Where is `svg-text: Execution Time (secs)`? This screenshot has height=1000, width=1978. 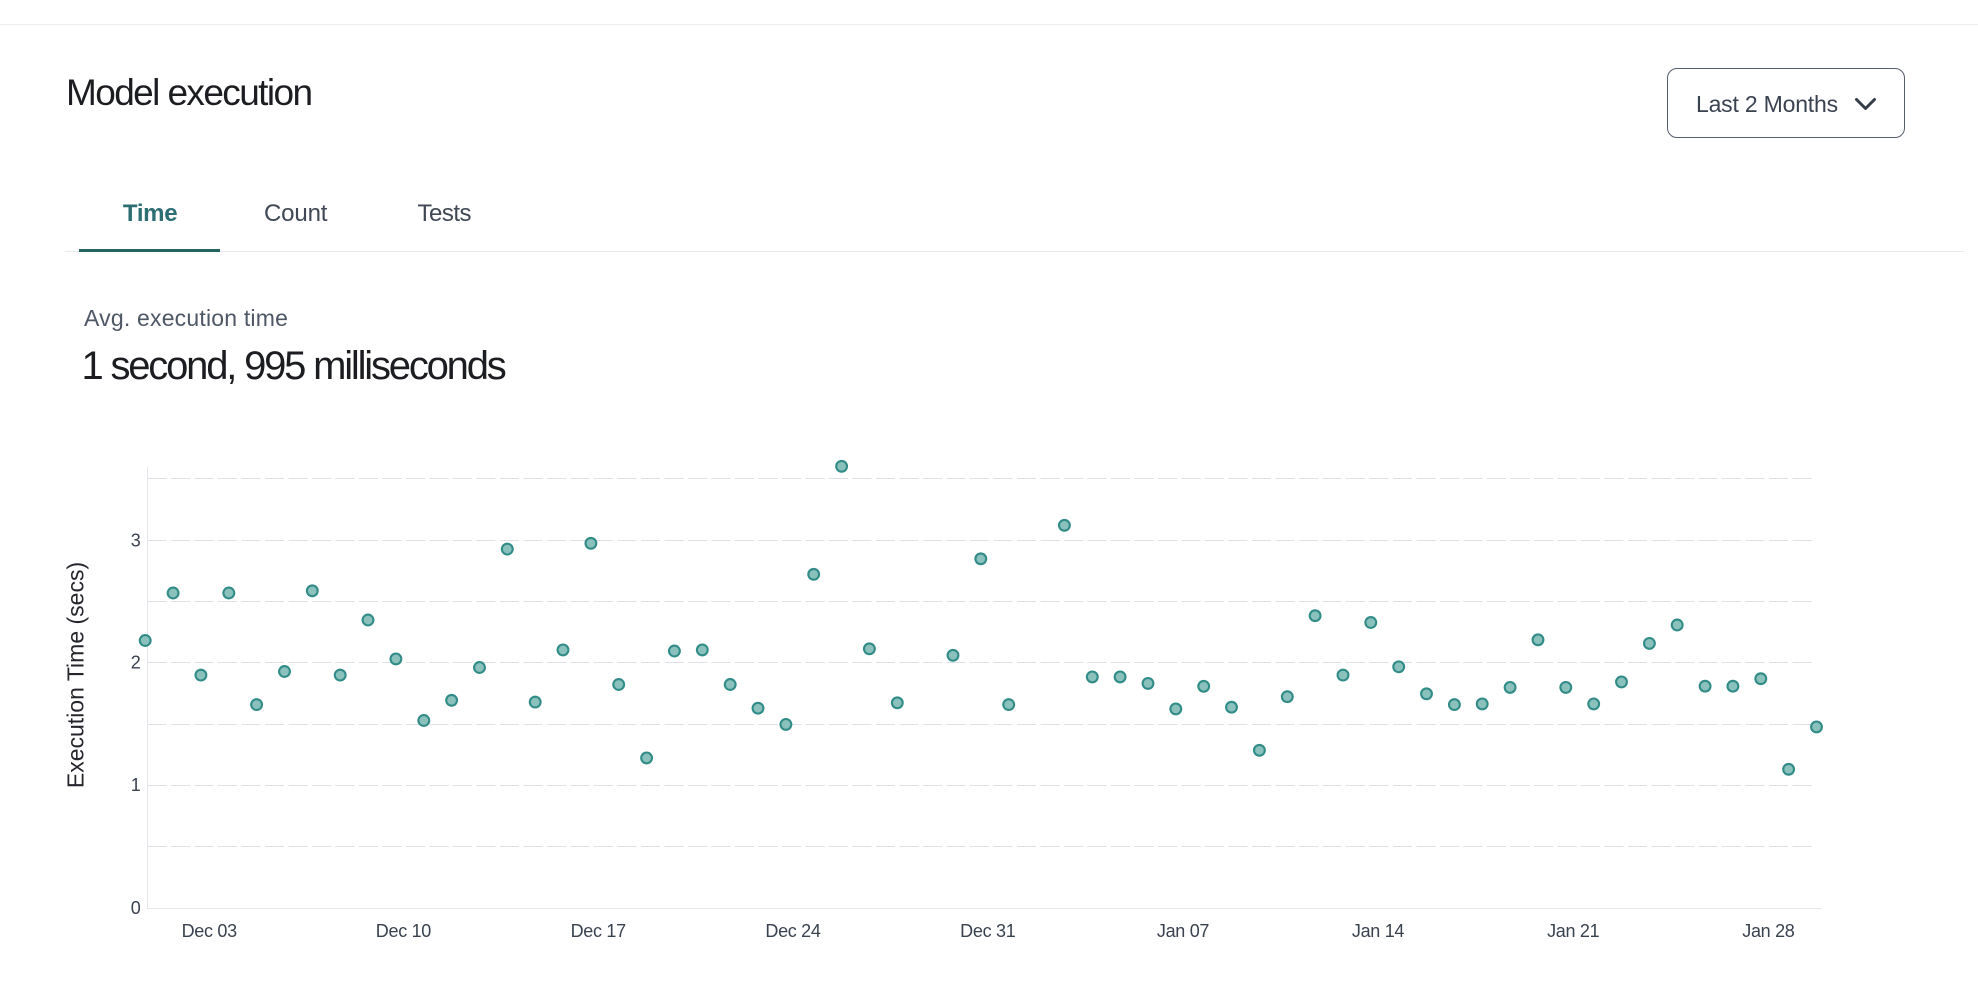 svg-text: Execution Time (secs) is located at coordinates (76, 675).